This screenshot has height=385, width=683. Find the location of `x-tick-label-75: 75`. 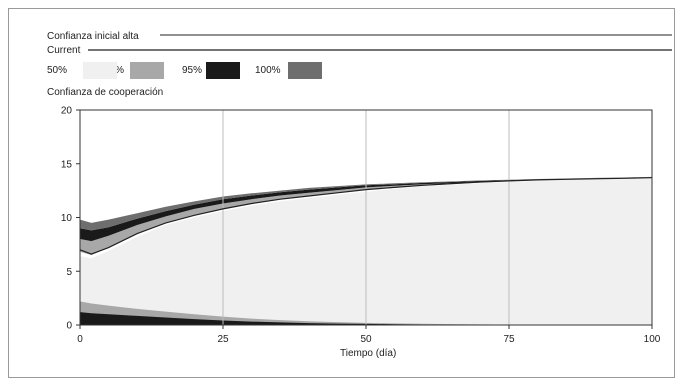

x-tick-label-75: 75 is located at coordinates (509, 339).